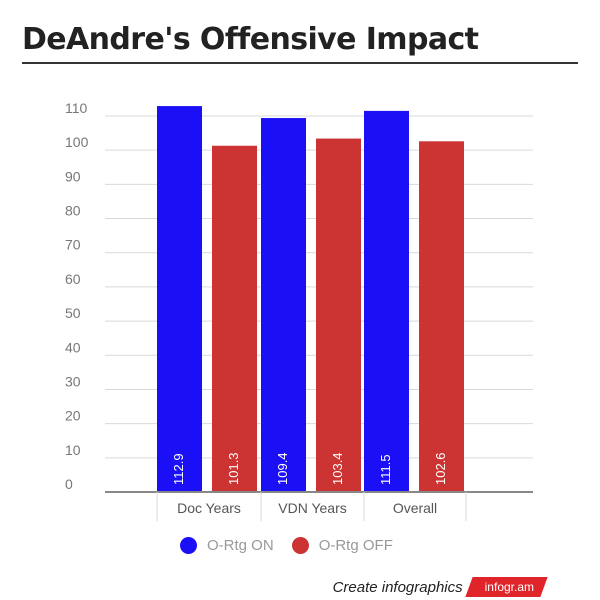 The height and width of the screenshot is (600, 600). Describe the element at coordinates (73, 381) in the screenshot. I see `y-tick-label: 30` at that location.